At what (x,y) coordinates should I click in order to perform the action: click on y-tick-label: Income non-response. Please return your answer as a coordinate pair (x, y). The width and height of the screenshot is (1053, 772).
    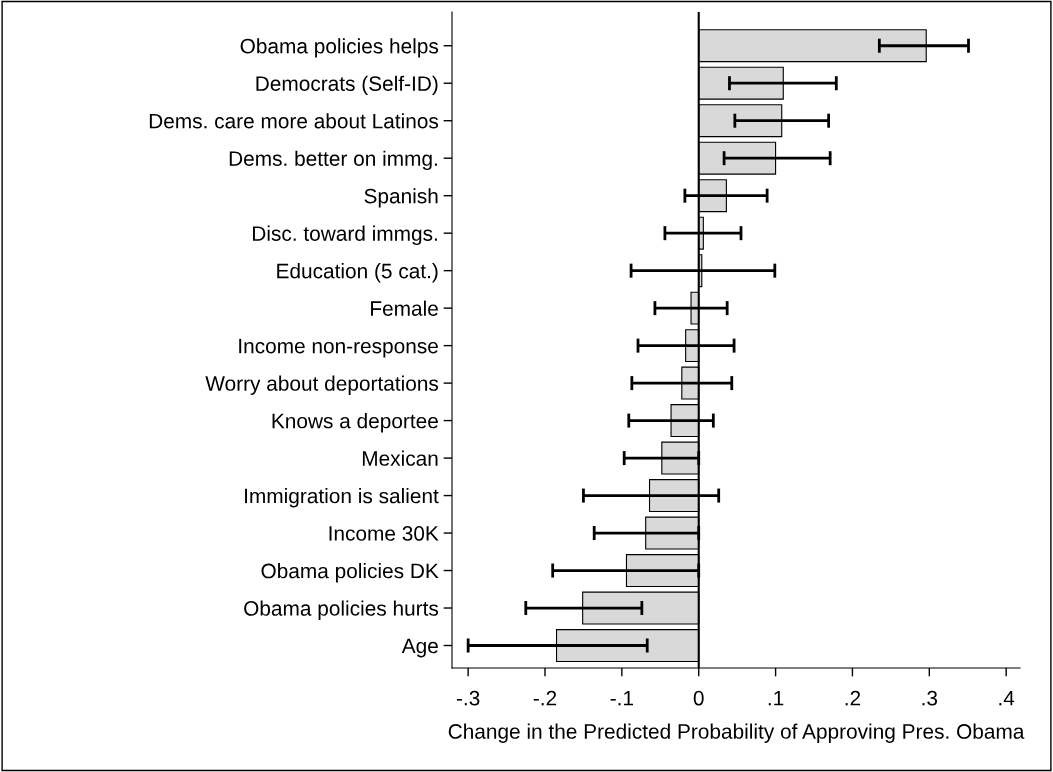
    Looking at the image, I should click on (338, 348).